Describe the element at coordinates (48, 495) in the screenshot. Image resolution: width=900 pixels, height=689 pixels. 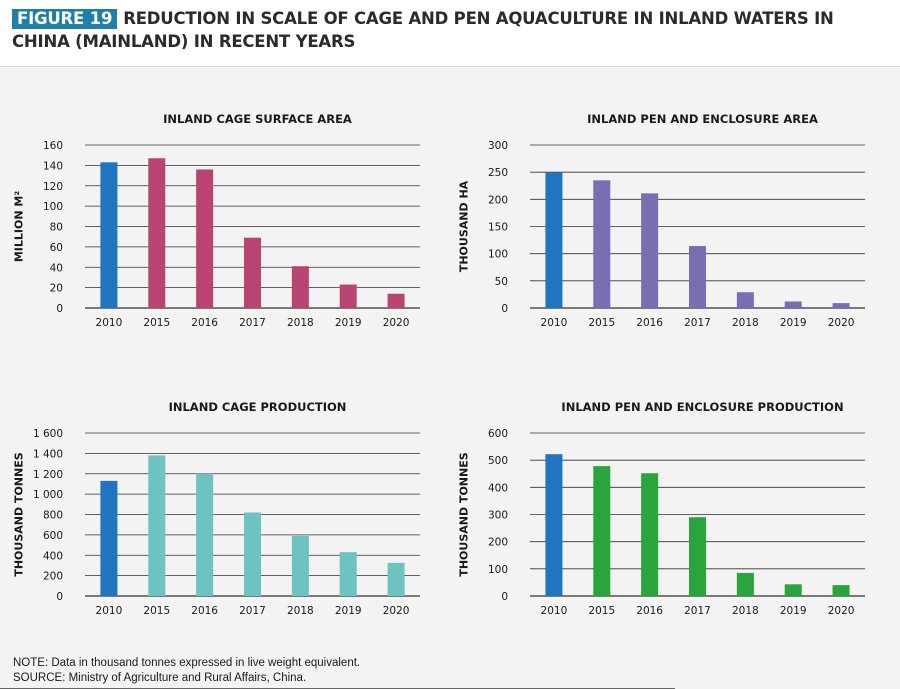
I see `y-tick-label: 1 000` at that location.